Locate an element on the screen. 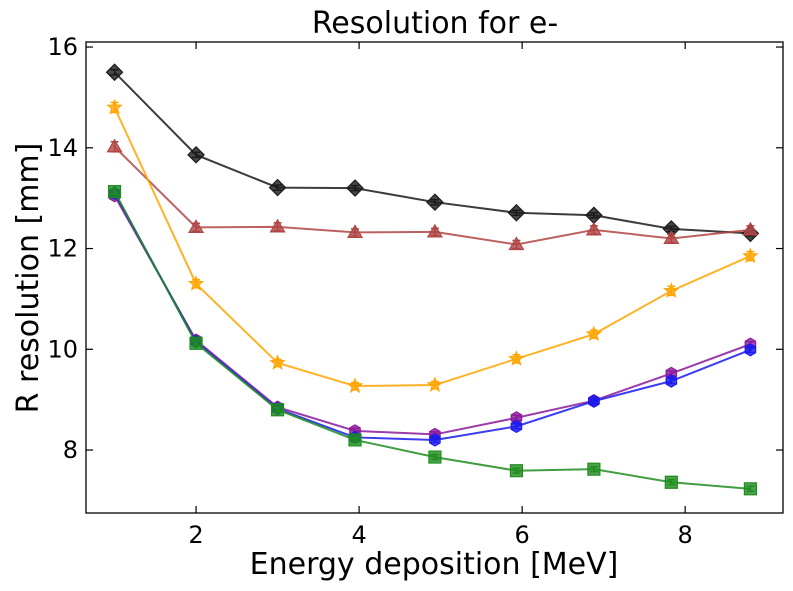  y-tick-label: 12 is located at coordinates (62, 249).